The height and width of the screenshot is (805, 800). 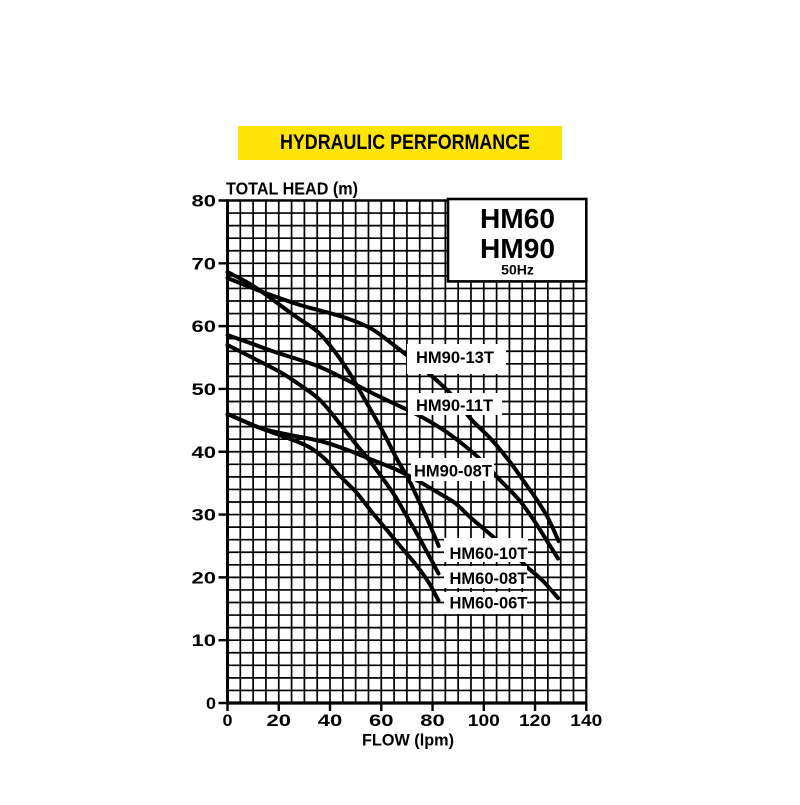 I want to click on svg-text: 30, so click(x=204, y=515).